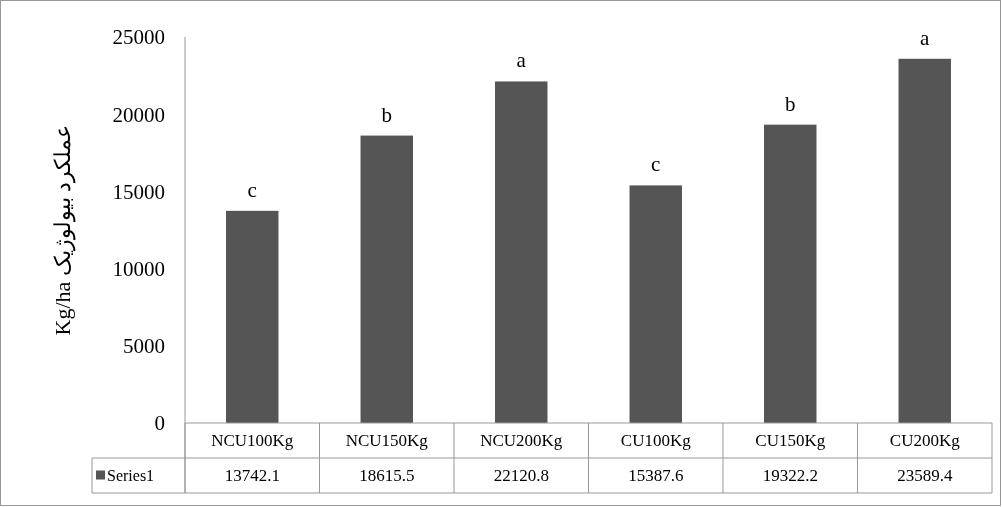 This screenshot has height=507, width=1002. Describe the element at coordinates (656, 441) in the screenshot. I see `x-tick-label: CU100Kg` at that location.